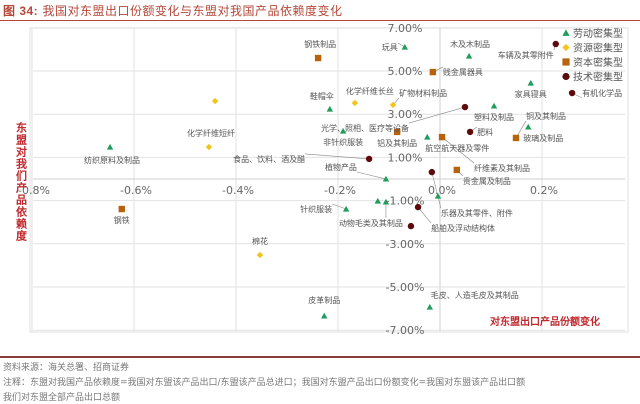  Describe the element at coordinates (397, 143) in the screenshot. I see `point-label: 铝及其制品` at that location.